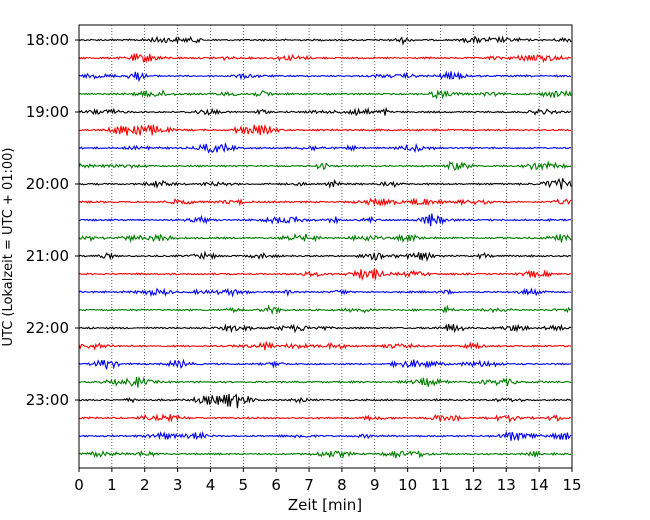  I want to click on y-tick-label: 23:00, so click(47, 400).